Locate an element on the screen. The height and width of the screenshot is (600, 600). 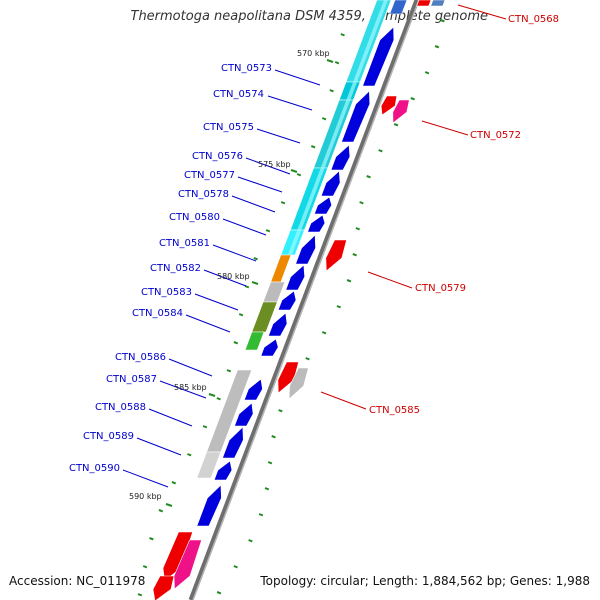
gene-label-ctn-0574: CTN_0574 is located at coordinates (238, 94).